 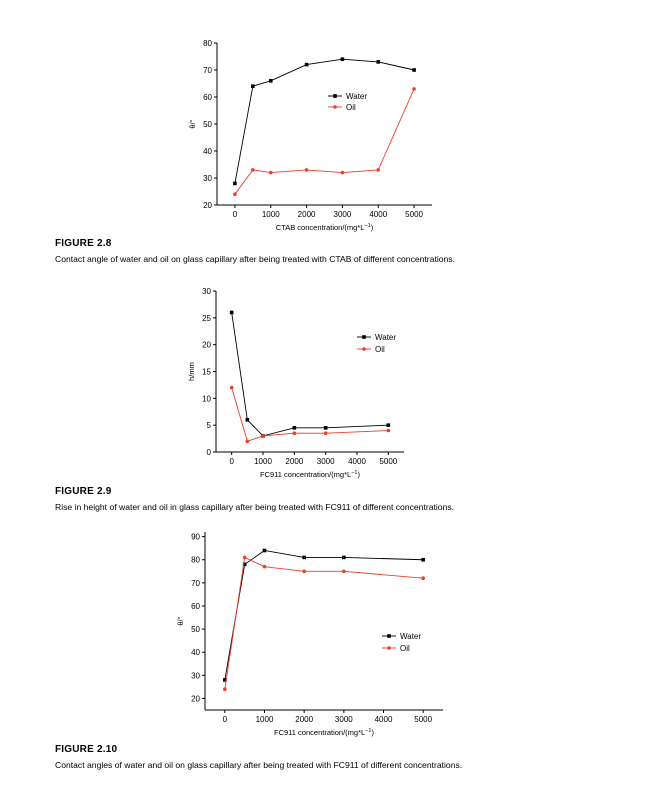 I want to click on figure-label: FIGURE 2.10, so click(x=86, y=749).